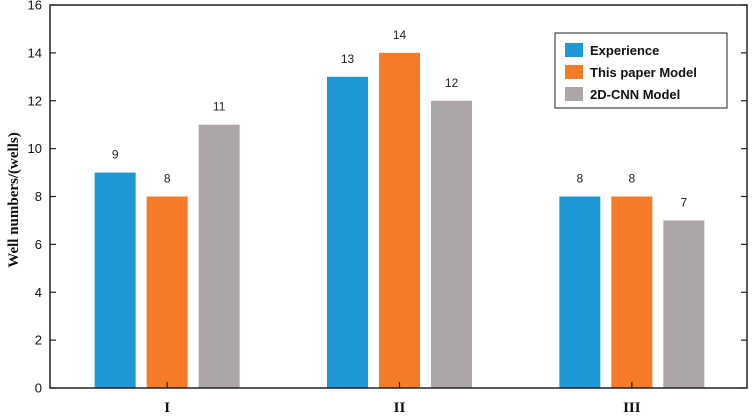 This screenshot has width=754, height=419. What do you see at coordinates (38, 292) in the screenshot?
I see `y-tick-label: 4` at bounding box center [38, 292].